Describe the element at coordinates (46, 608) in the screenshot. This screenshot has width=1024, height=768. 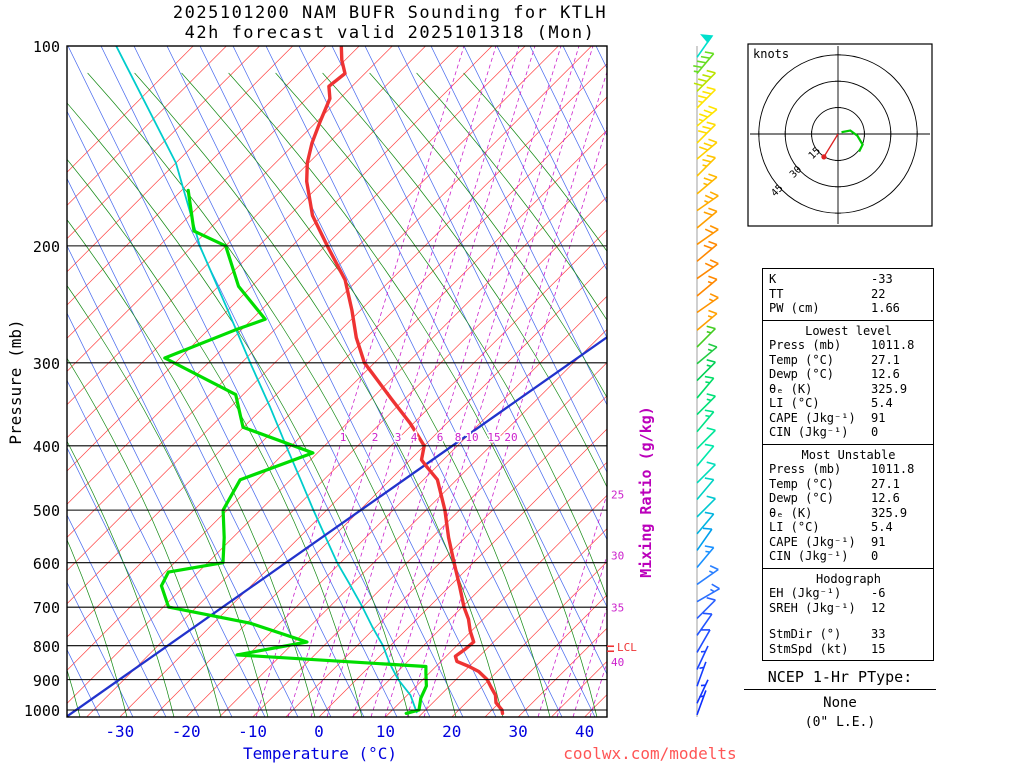
I see `pressure-tick-label: 700` at that location.